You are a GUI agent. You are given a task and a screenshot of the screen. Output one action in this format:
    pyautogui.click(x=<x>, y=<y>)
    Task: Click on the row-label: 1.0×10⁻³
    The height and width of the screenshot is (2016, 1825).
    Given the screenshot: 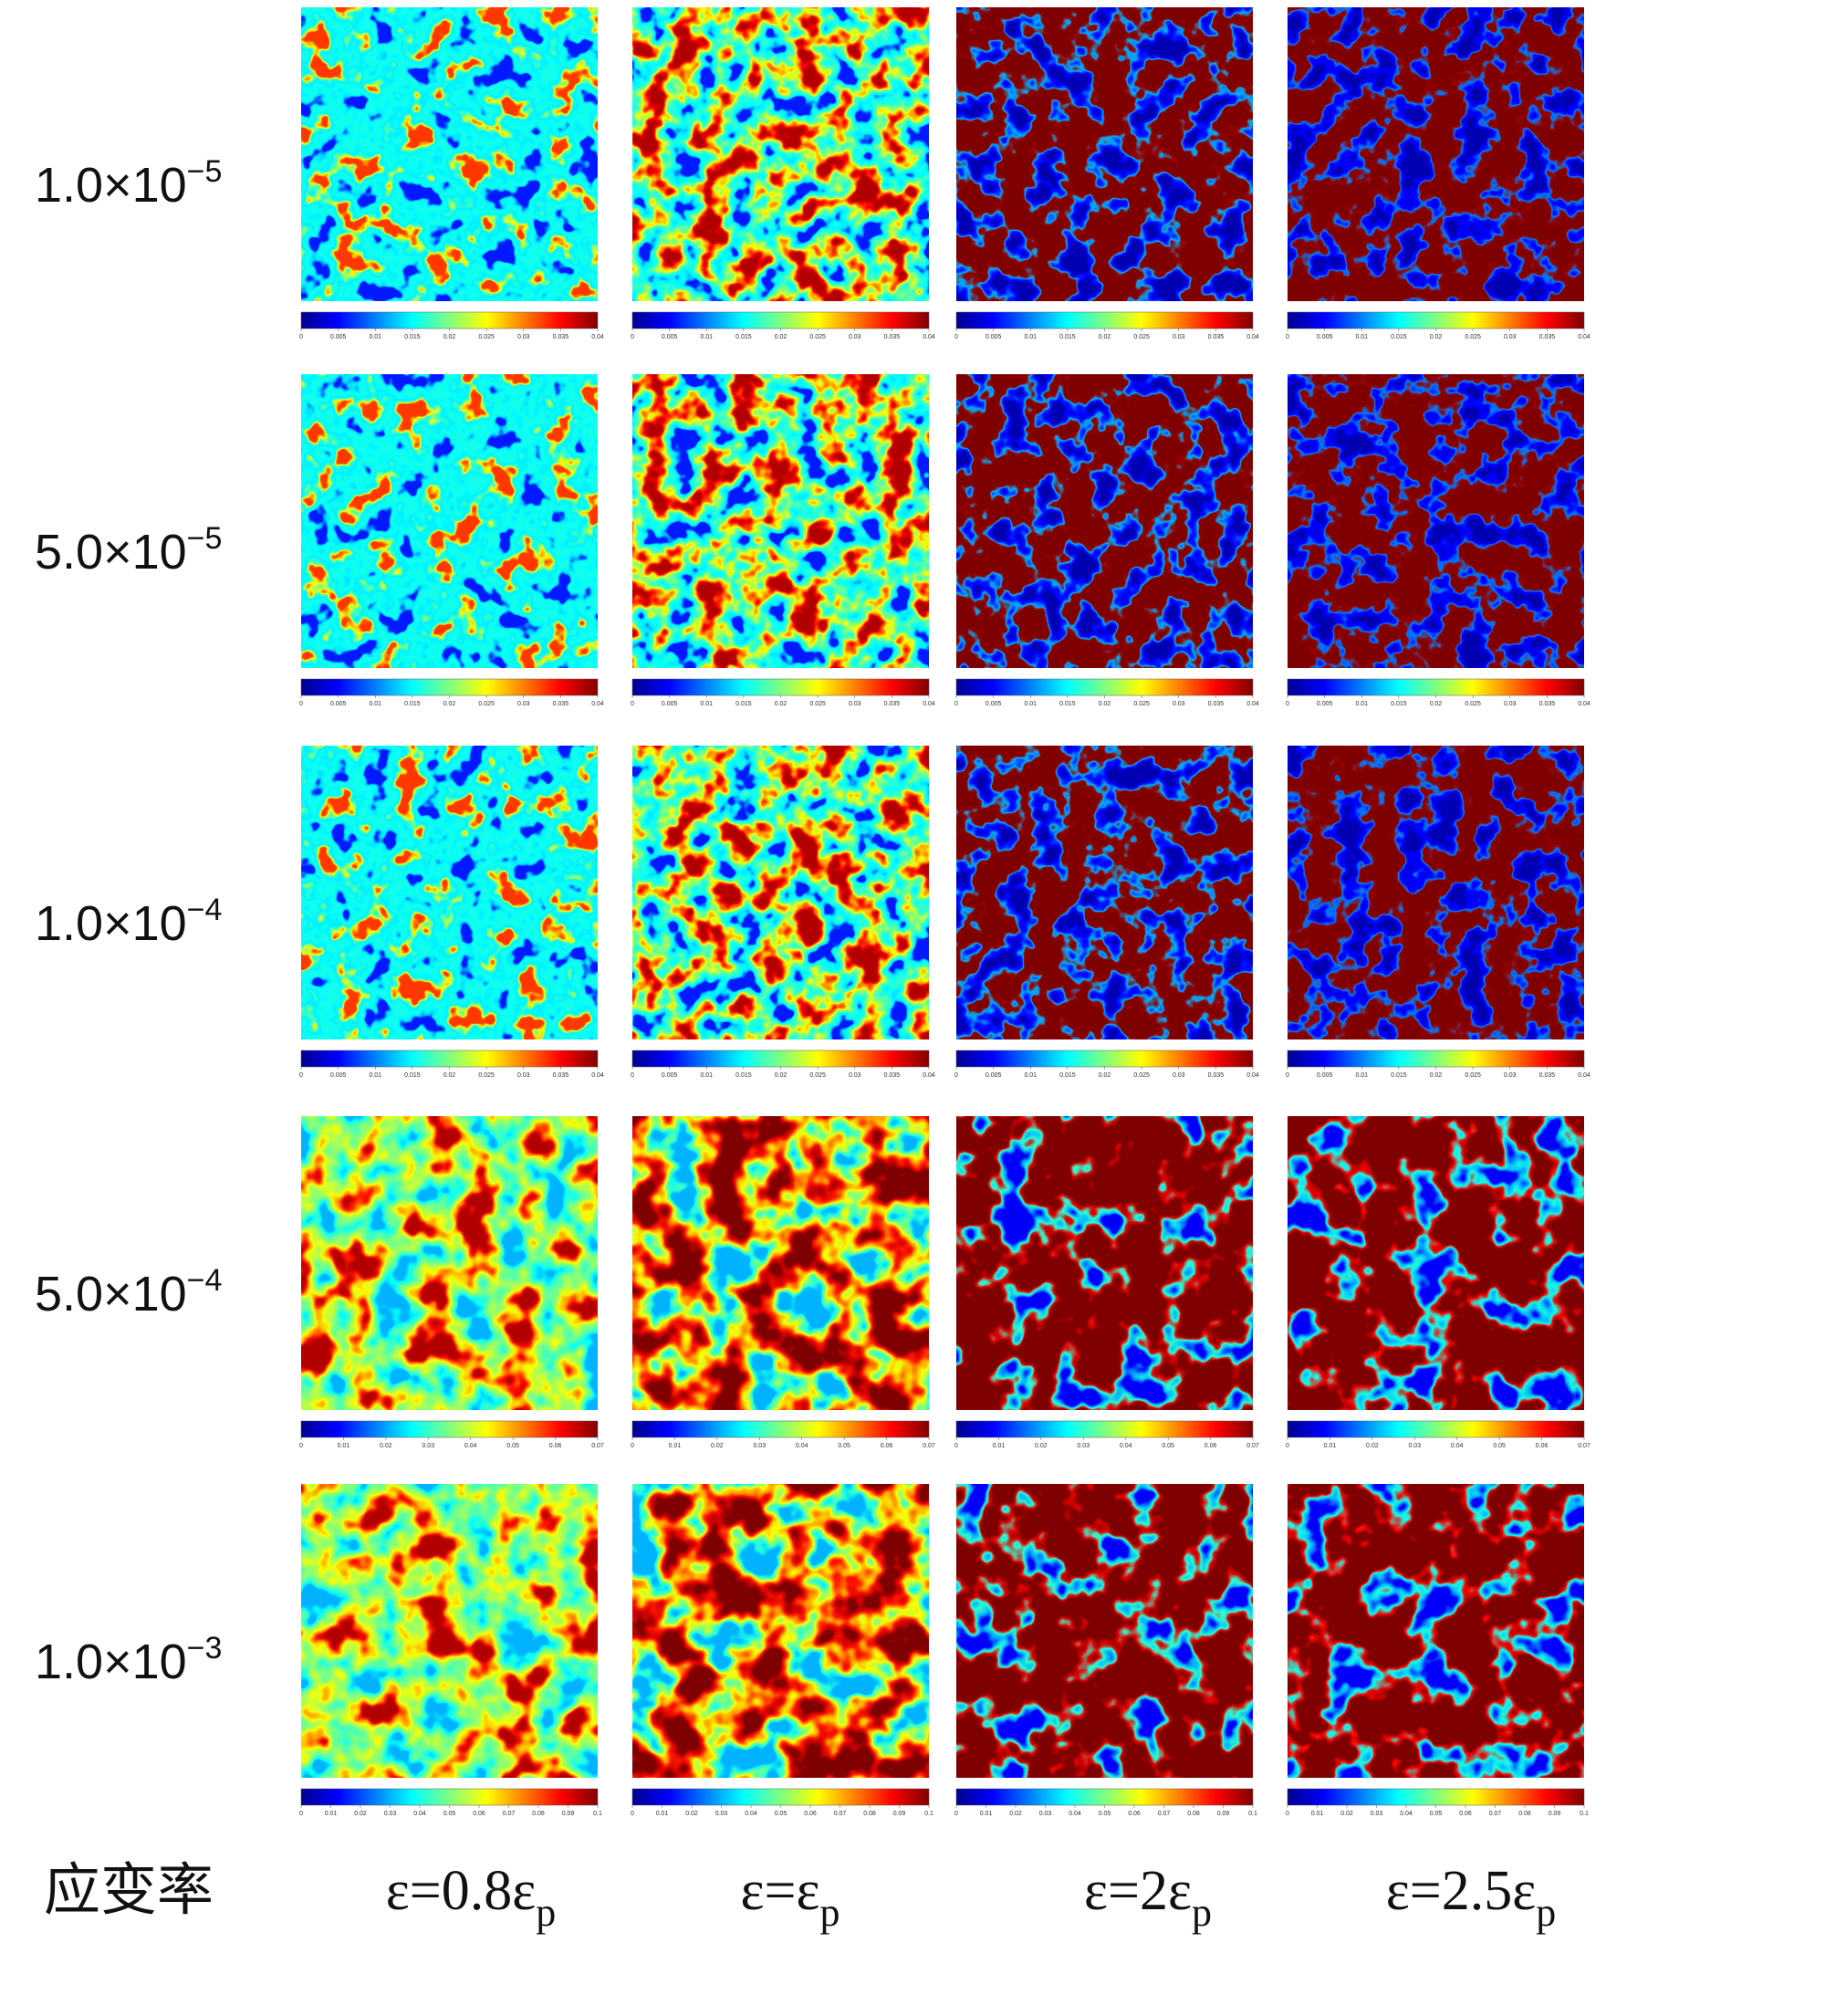 What is the action you would take?
    pyautogui.click(x=128, y=1660)
    